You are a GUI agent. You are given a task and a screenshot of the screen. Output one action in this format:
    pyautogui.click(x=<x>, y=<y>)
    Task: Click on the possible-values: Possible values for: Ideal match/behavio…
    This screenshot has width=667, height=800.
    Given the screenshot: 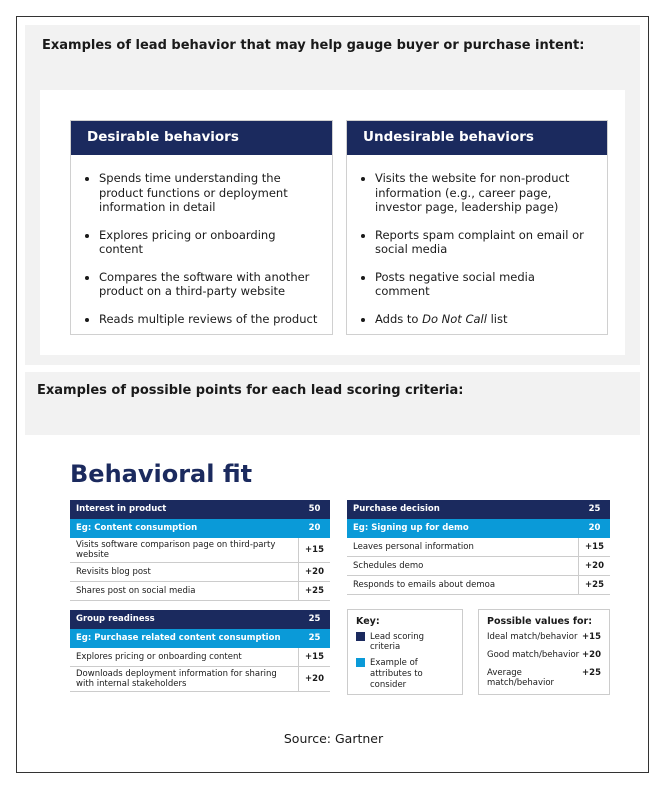 What is the action you would take?
    pyautogui.click(x=544, y=652)
    